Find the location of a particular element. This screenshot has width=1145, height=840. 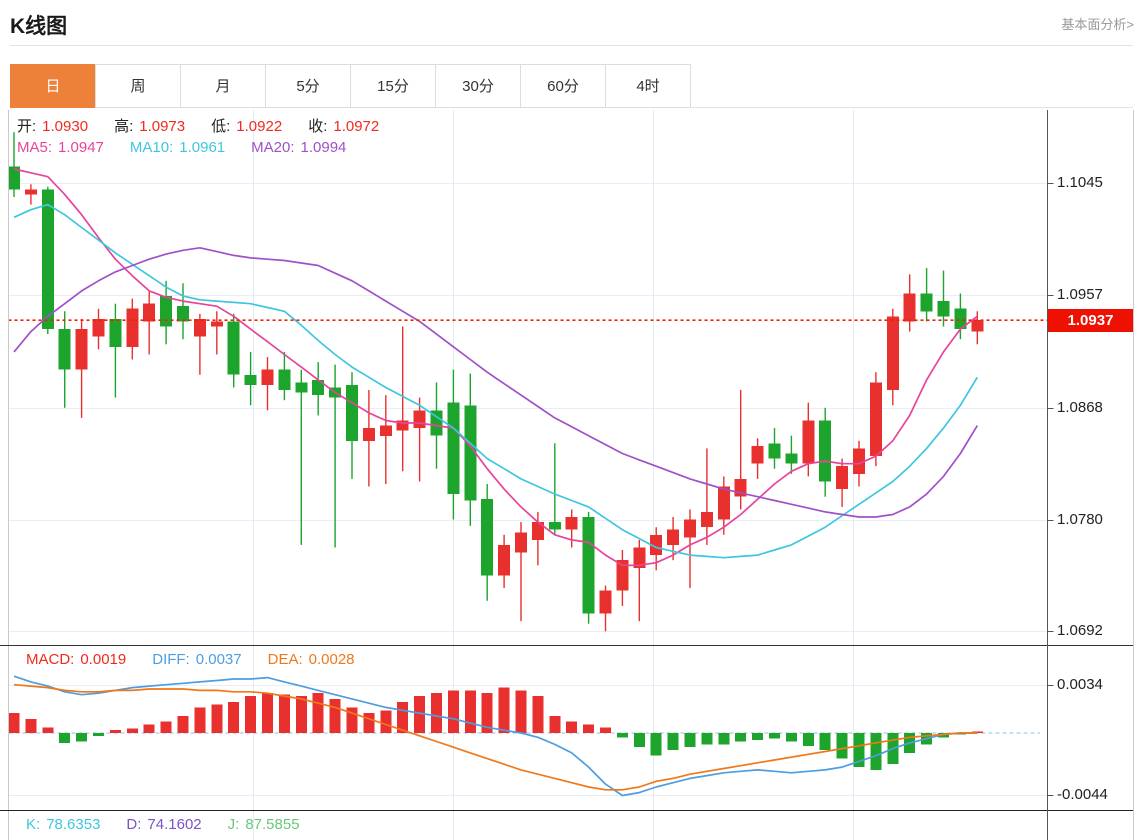

tab-interval-7: 4时 is located at coordinates (648, 86).